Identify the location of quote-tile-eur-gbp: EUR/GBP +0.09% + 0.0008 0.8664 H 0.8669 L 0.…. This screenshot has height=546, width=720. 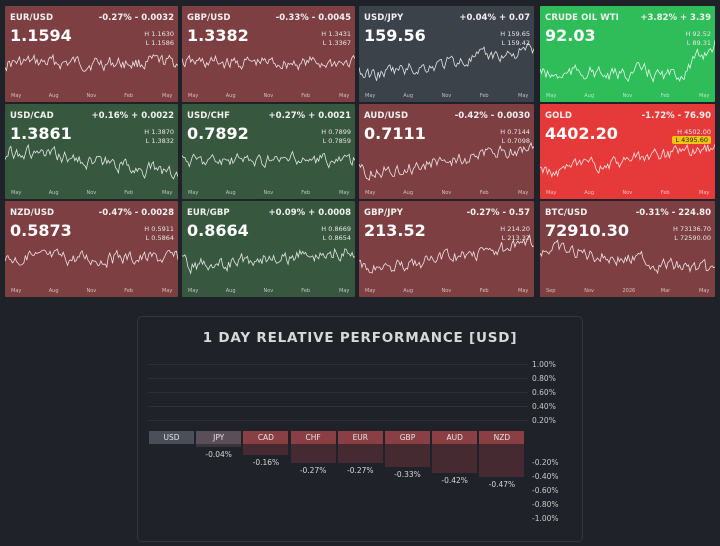
(268, 249).